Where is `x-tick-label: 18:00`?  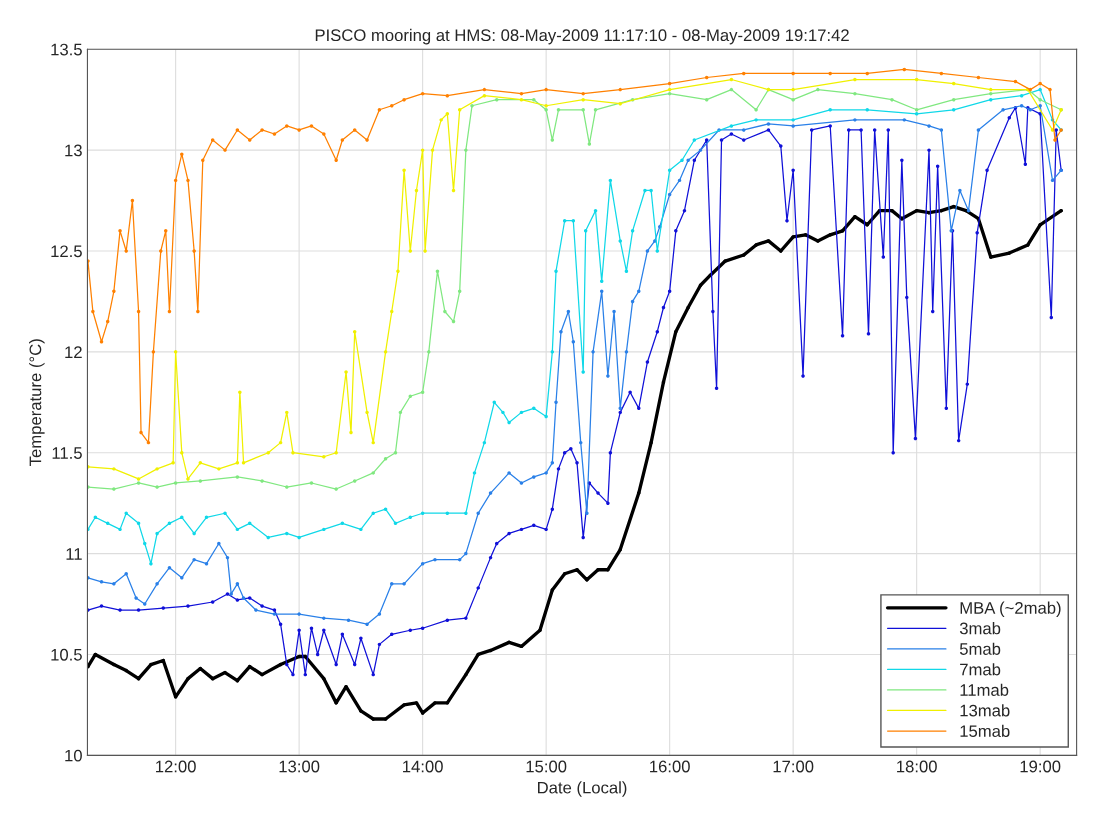
x-tick-label: 18:00 is located at coordinates (917, 766).